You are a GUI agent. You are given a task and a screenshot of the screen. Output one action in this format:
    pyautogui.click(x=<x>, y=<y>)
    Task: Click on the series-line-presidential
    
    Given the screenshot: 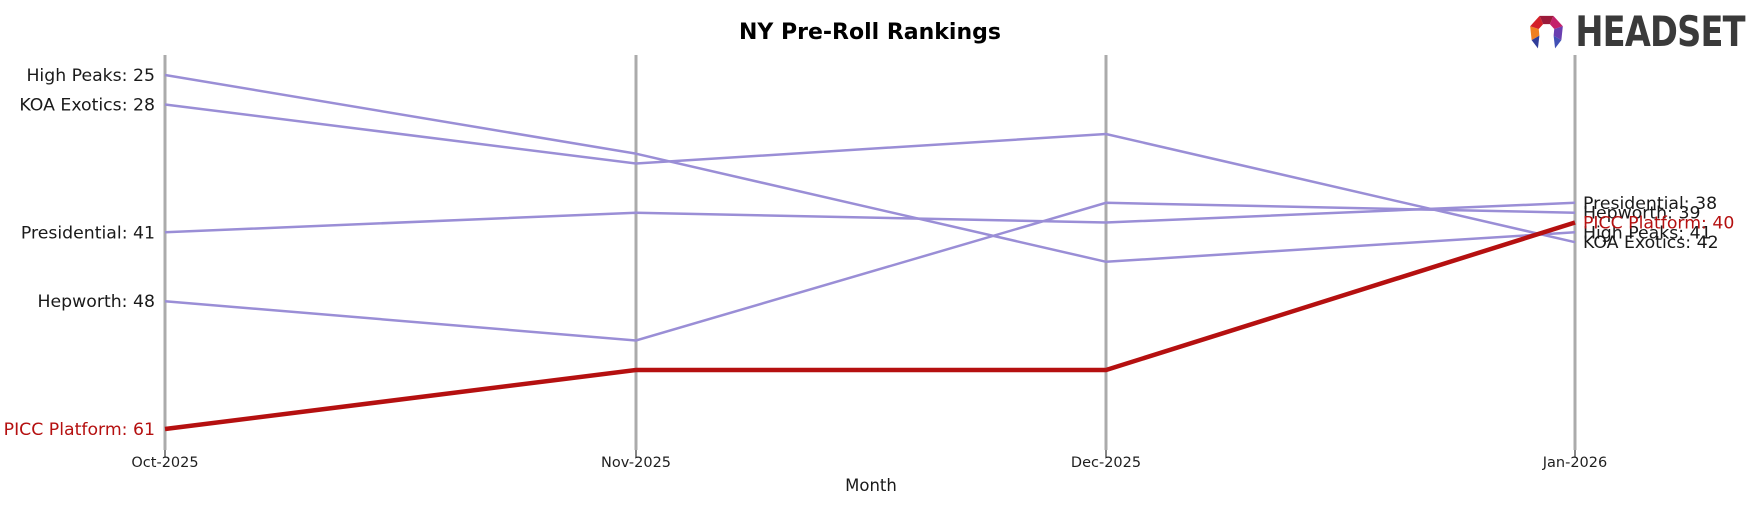 What is the action you would take?
    pyautogui.click(x=870, y=217)
    